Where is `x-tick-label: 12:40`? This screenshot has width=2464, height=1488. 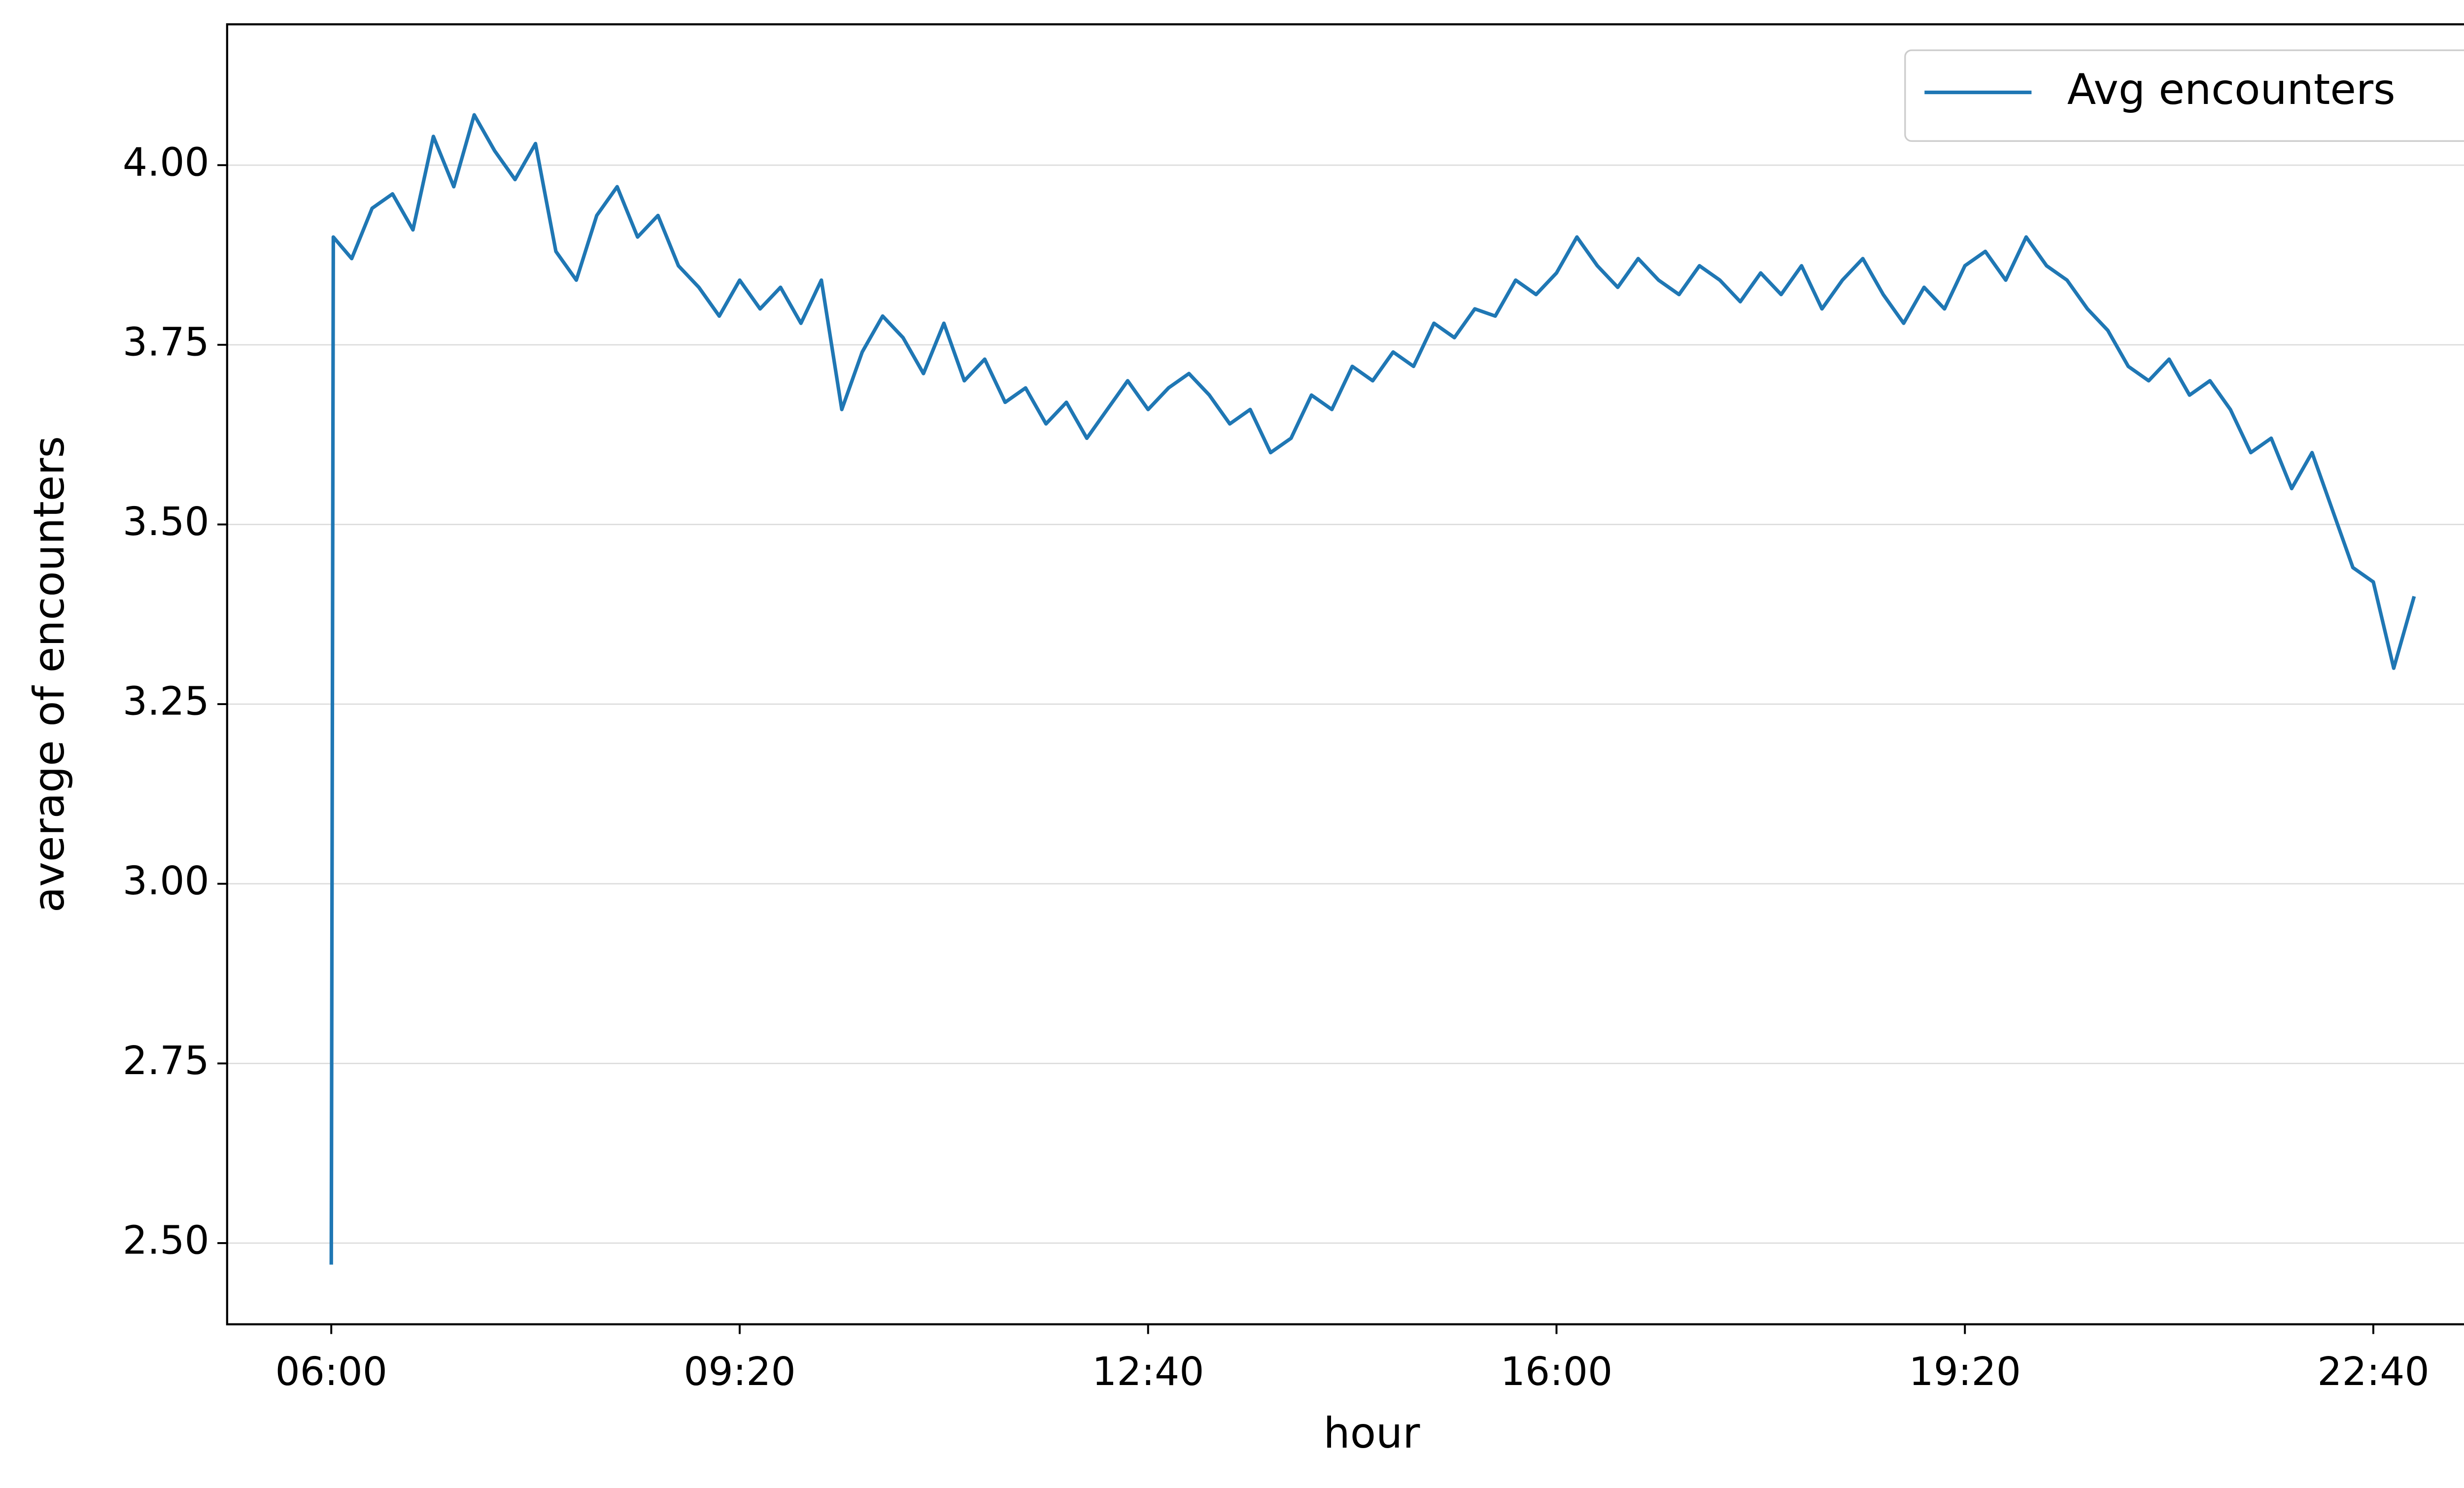
x-tick-label: 12:40 is located at coordinates (1148, 1371).